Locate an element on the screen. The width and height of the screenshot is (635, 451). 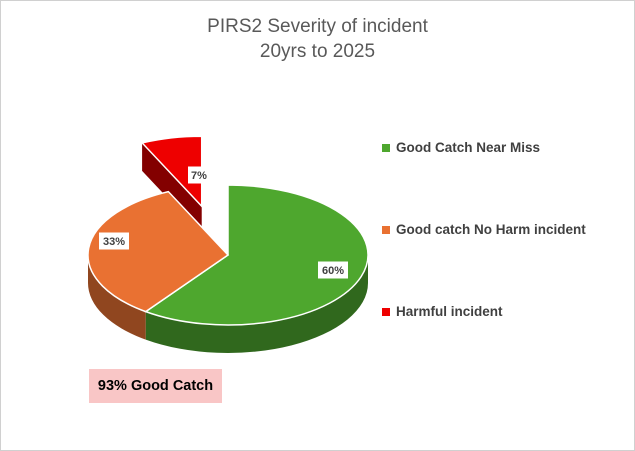
legend-label-near-miss: Good Catch Near Miss is located at coordinates (468, 147).